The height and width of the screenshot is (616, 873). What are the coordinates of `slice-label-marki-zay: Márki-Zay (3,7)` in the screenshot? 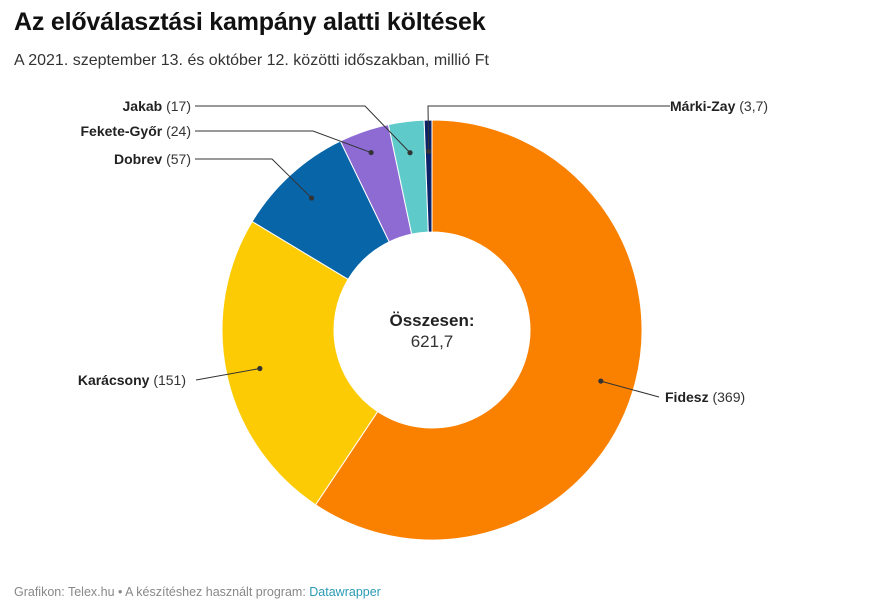 It's located at (719, 106).